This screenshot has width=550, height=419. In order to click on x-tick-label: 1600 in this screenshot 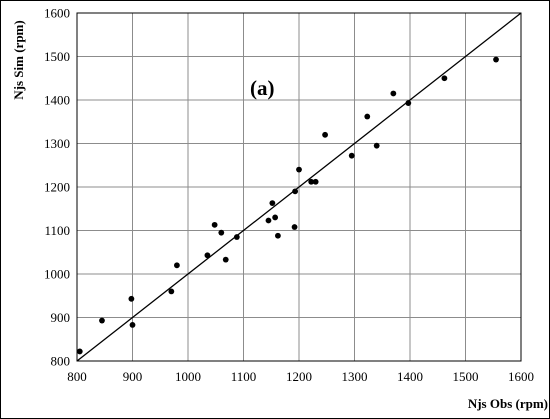, I will do `click(521, 376)`.